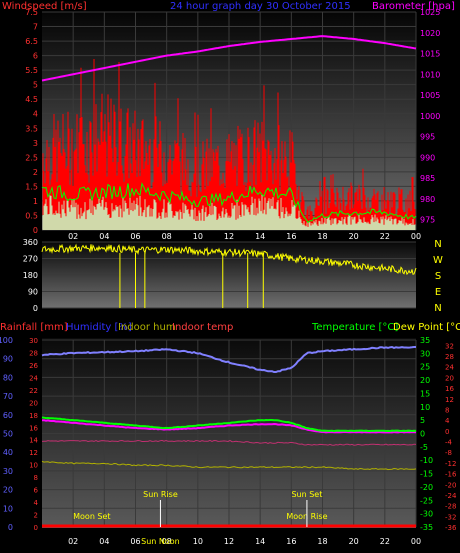 The height and width of the screenshot is (553, 460). I want to click on dewpoint-y-tick: 4, so click(447, 421).